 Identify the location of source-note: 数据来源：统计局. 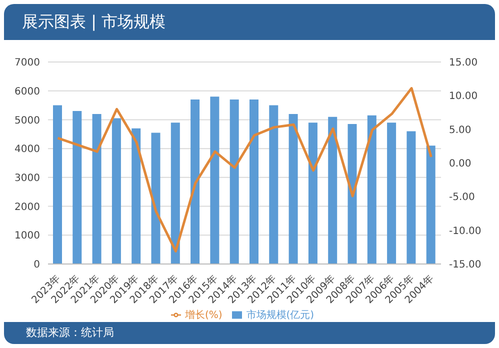
(70, 332).